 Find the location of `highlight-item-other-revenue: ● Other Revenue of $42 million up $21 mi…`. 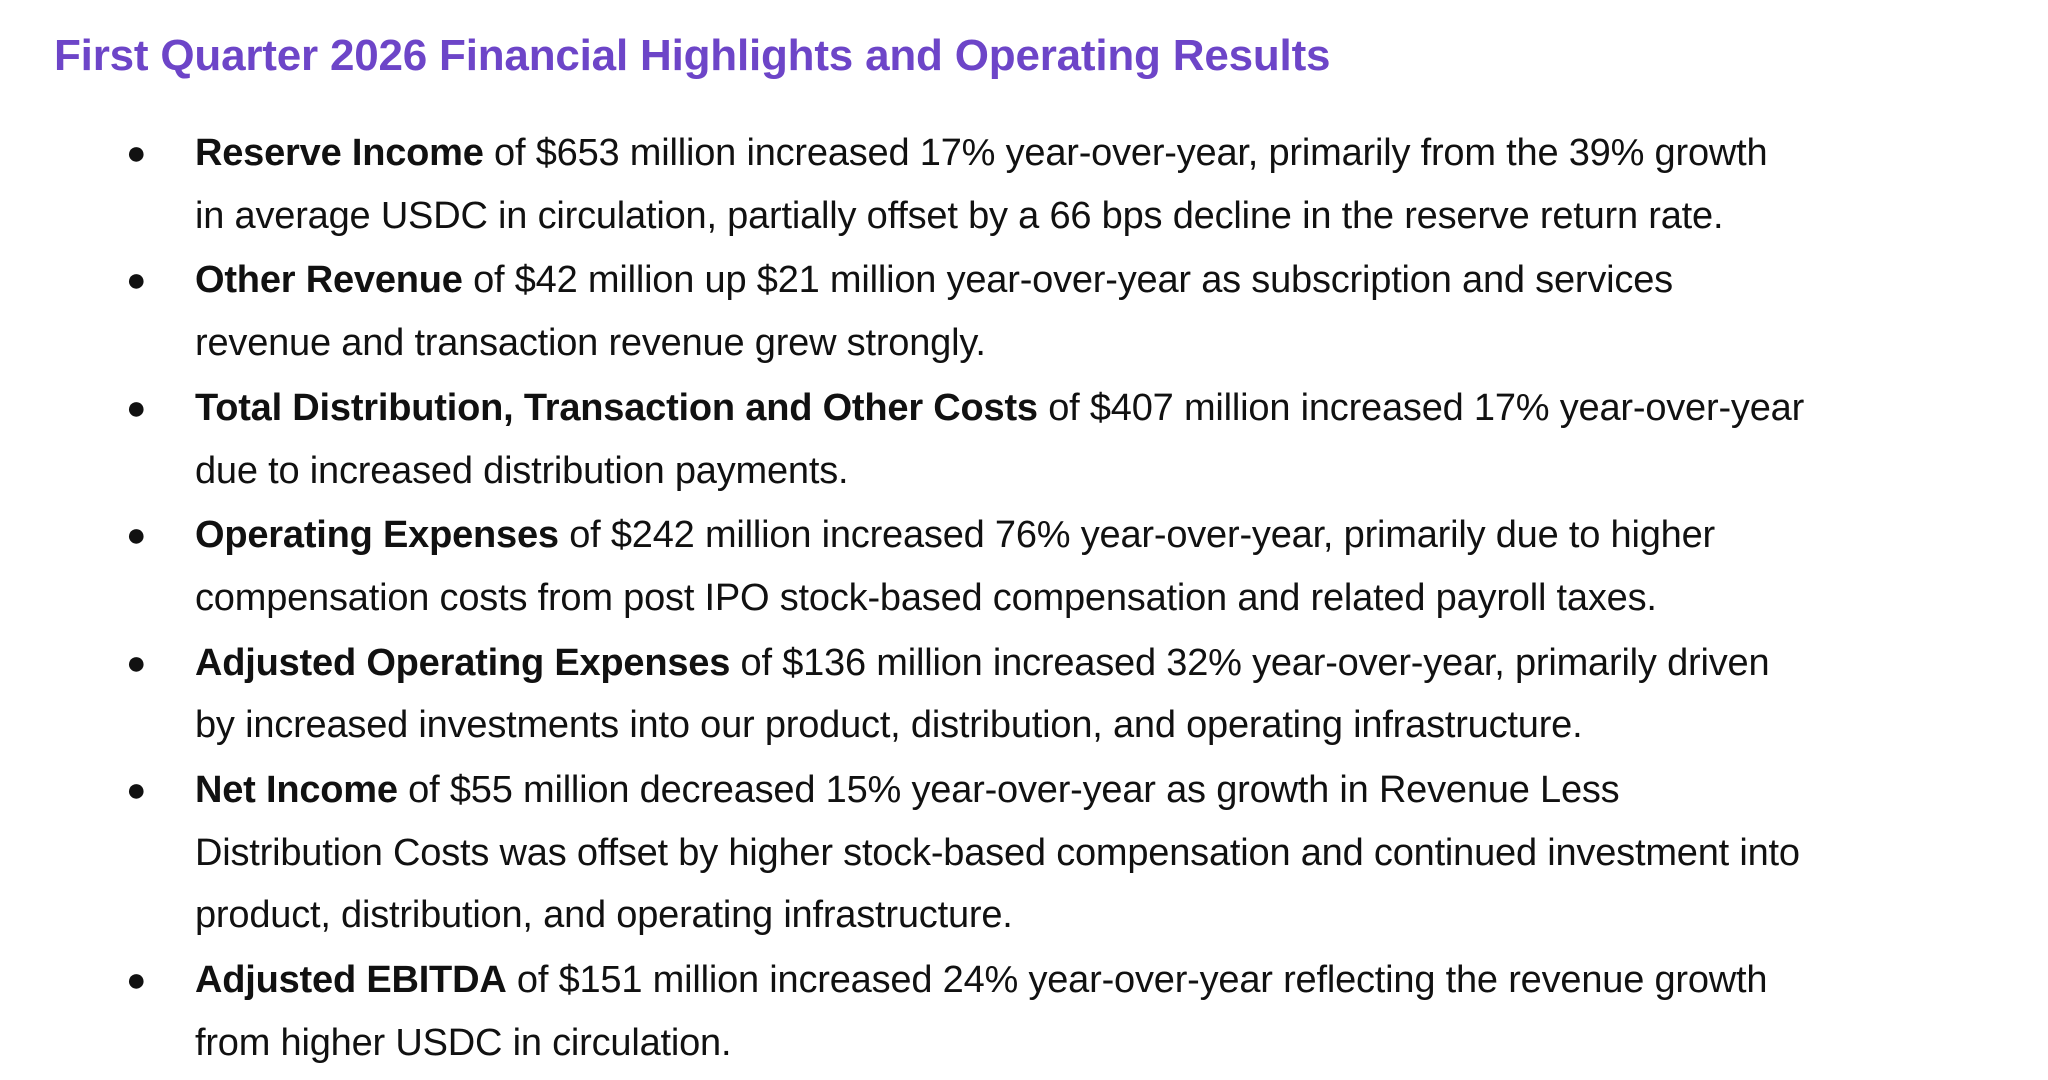

highlight-item-other-revenue: ● Other Revenue of $42 million up $21 mi… is located at coordinates (902, 311).